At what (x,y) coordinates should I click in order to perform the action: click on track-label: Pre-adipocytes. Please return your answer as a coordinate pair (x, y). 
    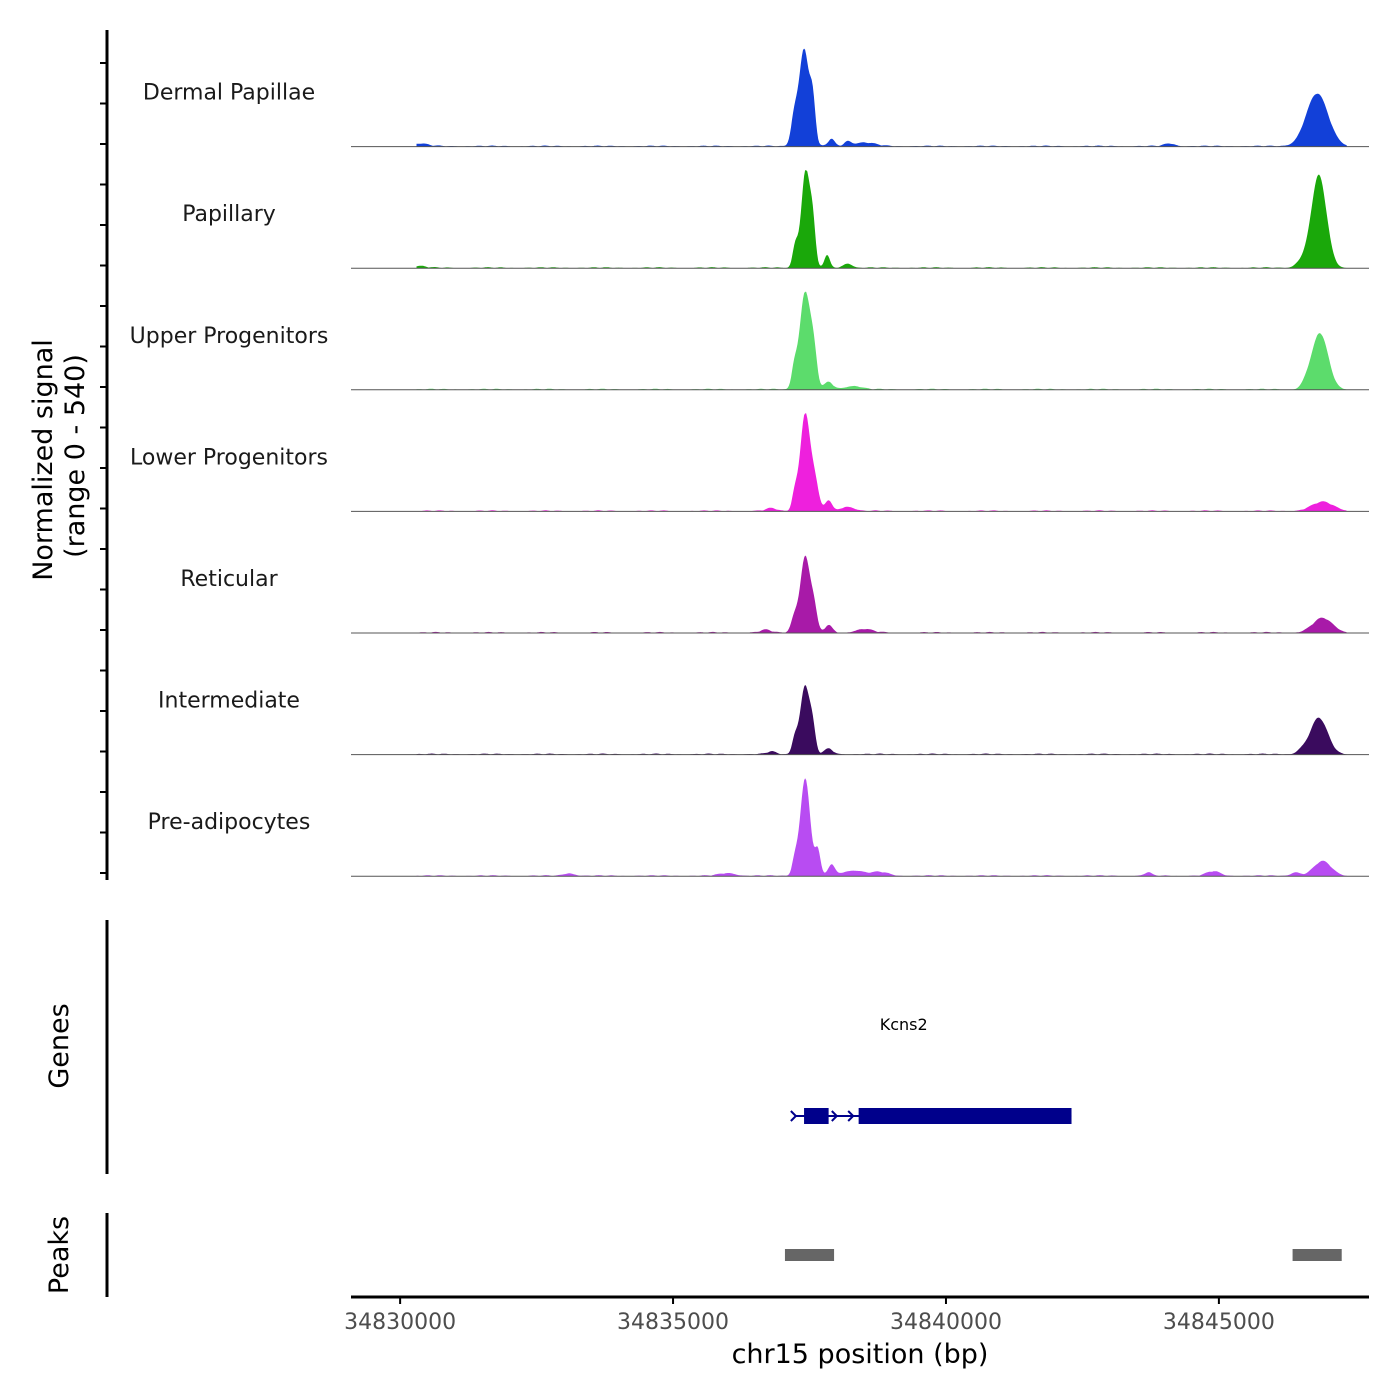
    Looking at the image, I should click on (229, 822).